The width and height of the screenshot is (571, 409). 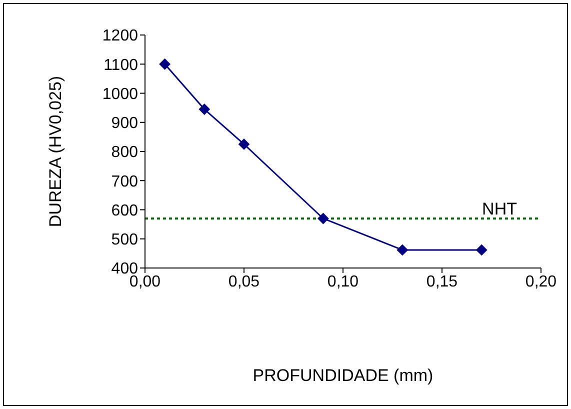 What do you see at coordinates (56, 152) in the screenshot?
I see `y-axis-title: DUREZA (HV0,025)` at bounding box center [56, 152].